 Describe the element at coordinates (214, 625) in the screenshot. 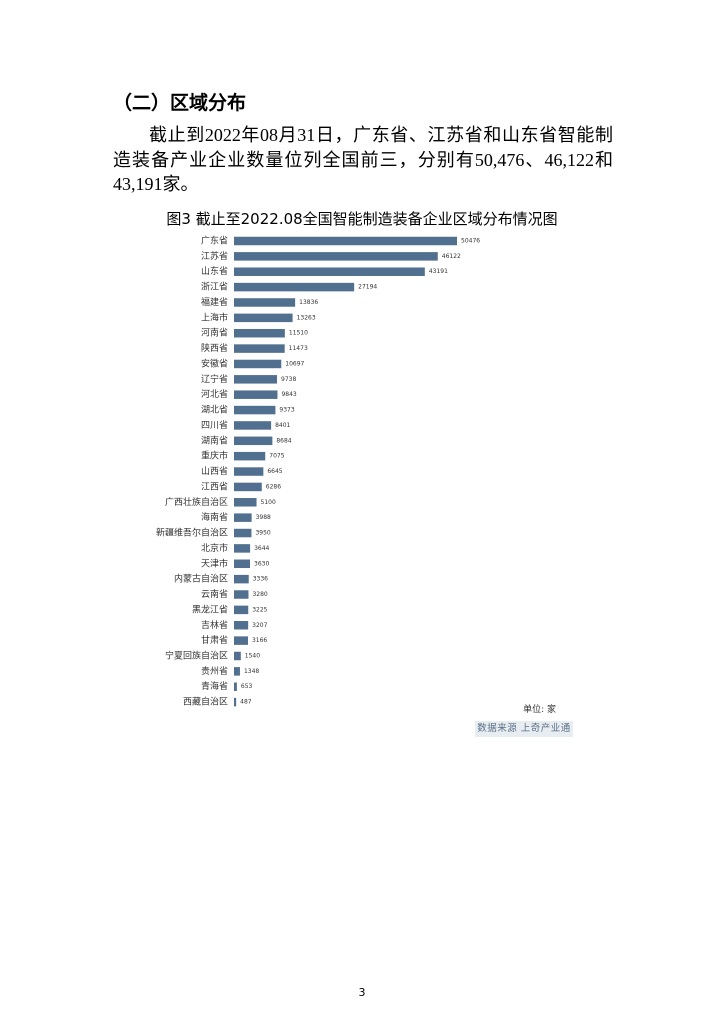

I see `category-label: 吉林省` at that location.